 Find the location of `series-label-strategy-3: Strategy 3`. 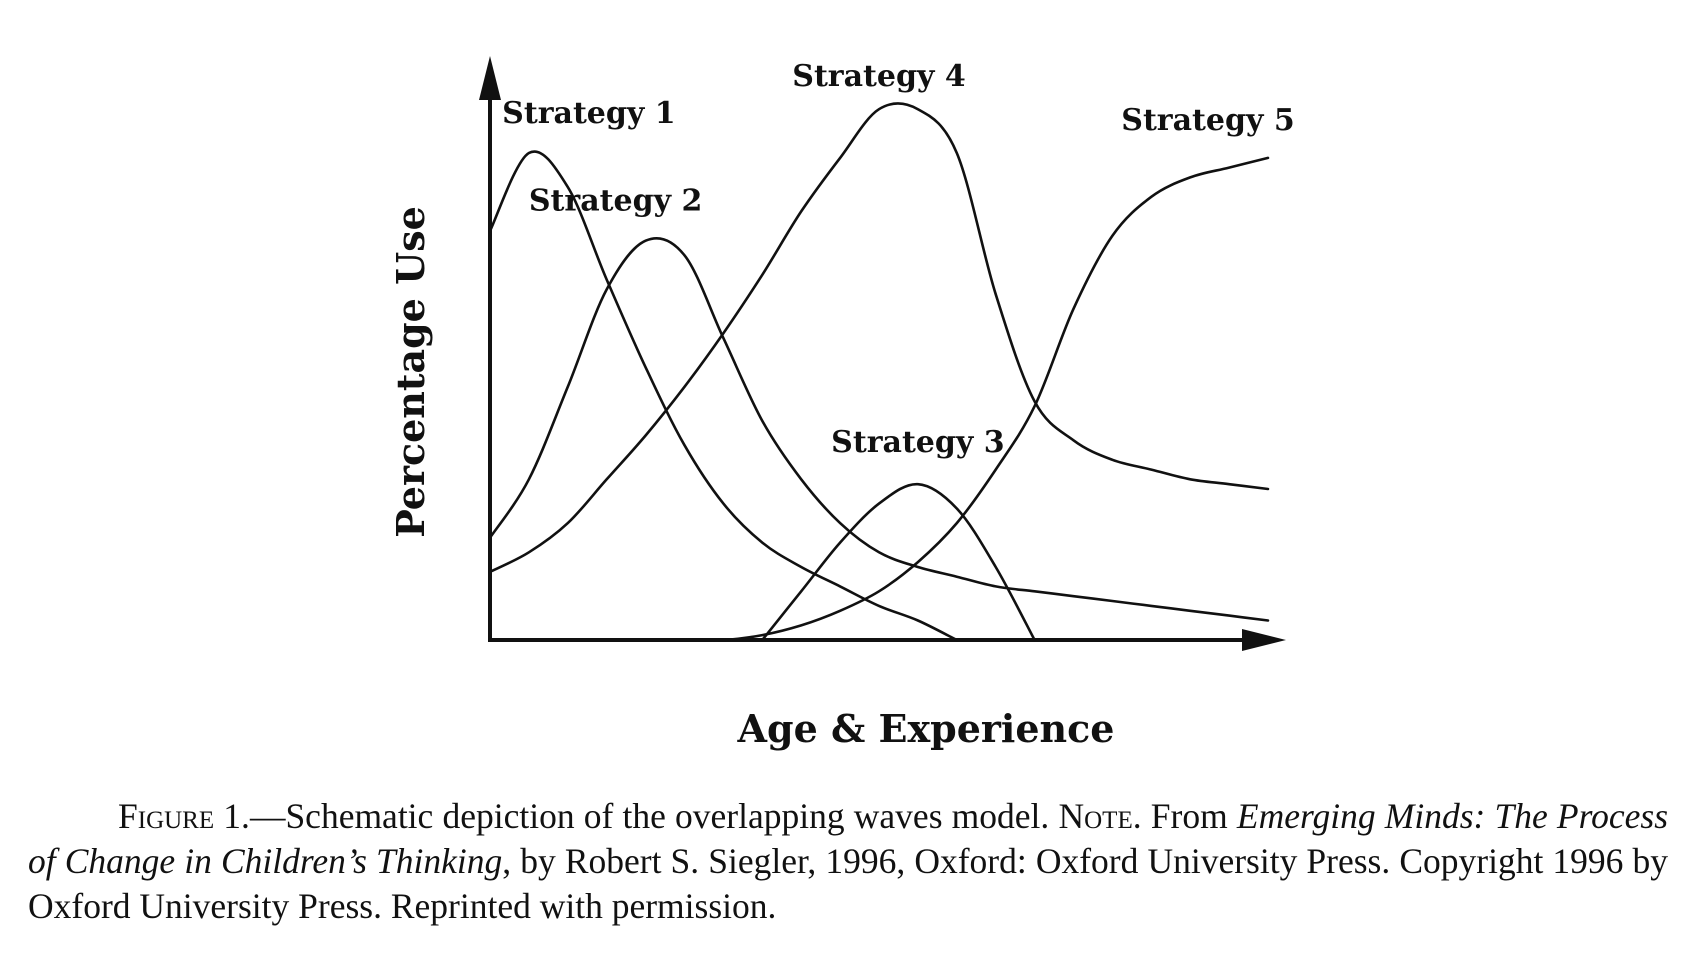

series-label-strategy-3: Strategy 3 is located at coordinates (917, 442).